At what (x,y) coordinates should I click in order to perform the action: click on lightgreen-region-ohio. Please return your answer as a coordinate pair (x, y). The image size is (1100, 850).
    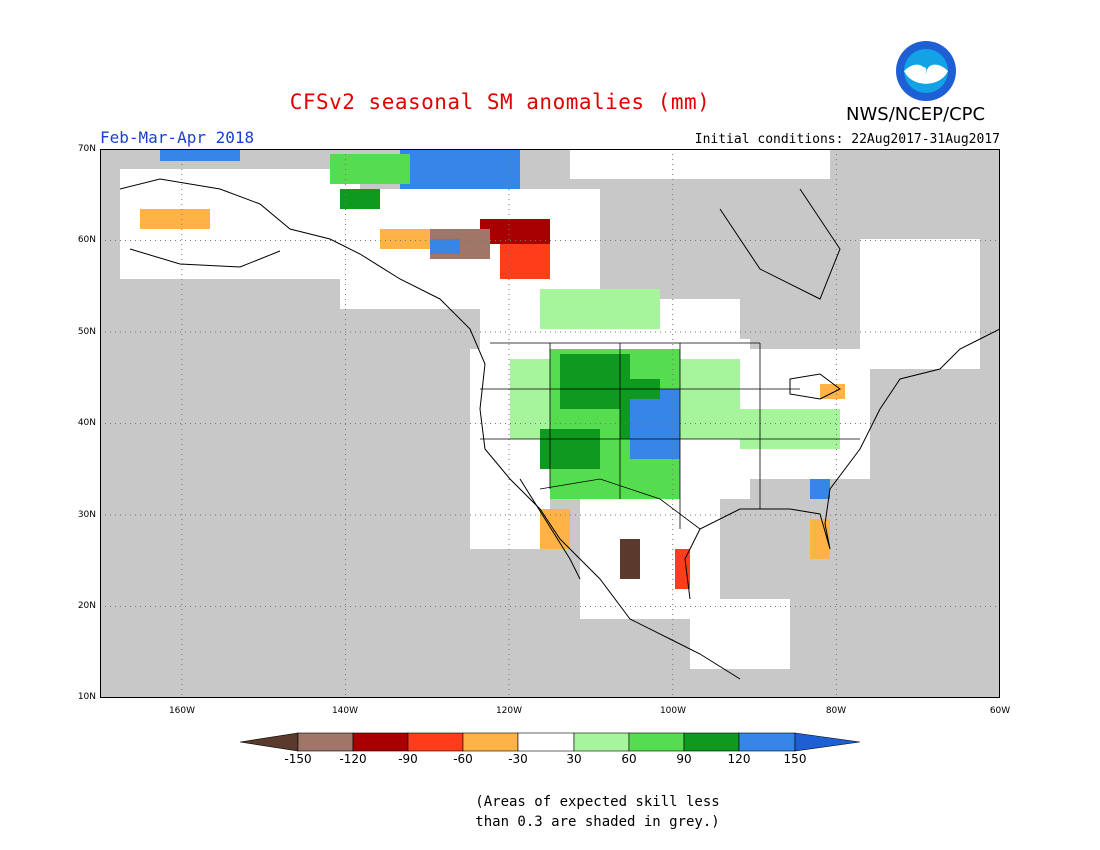
    Looking at the image, I should click on (790, 429).